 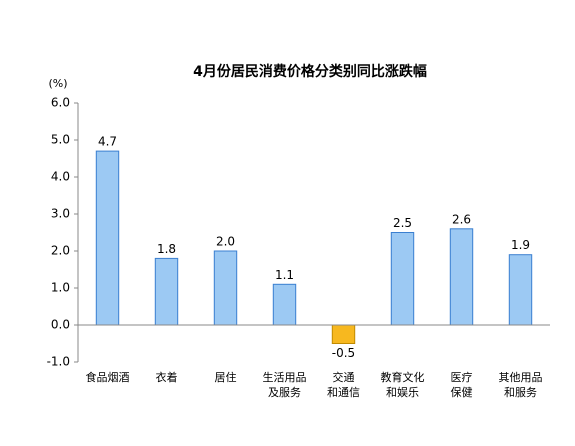 I want to click on x-tick-label: 衣着, so click(x=166, y=377).